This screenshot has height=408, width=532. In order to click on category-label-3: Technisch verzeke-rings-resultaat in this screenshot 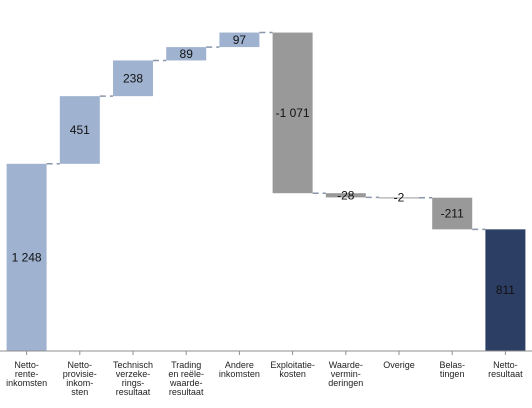, I will do `click(133, 378)`.